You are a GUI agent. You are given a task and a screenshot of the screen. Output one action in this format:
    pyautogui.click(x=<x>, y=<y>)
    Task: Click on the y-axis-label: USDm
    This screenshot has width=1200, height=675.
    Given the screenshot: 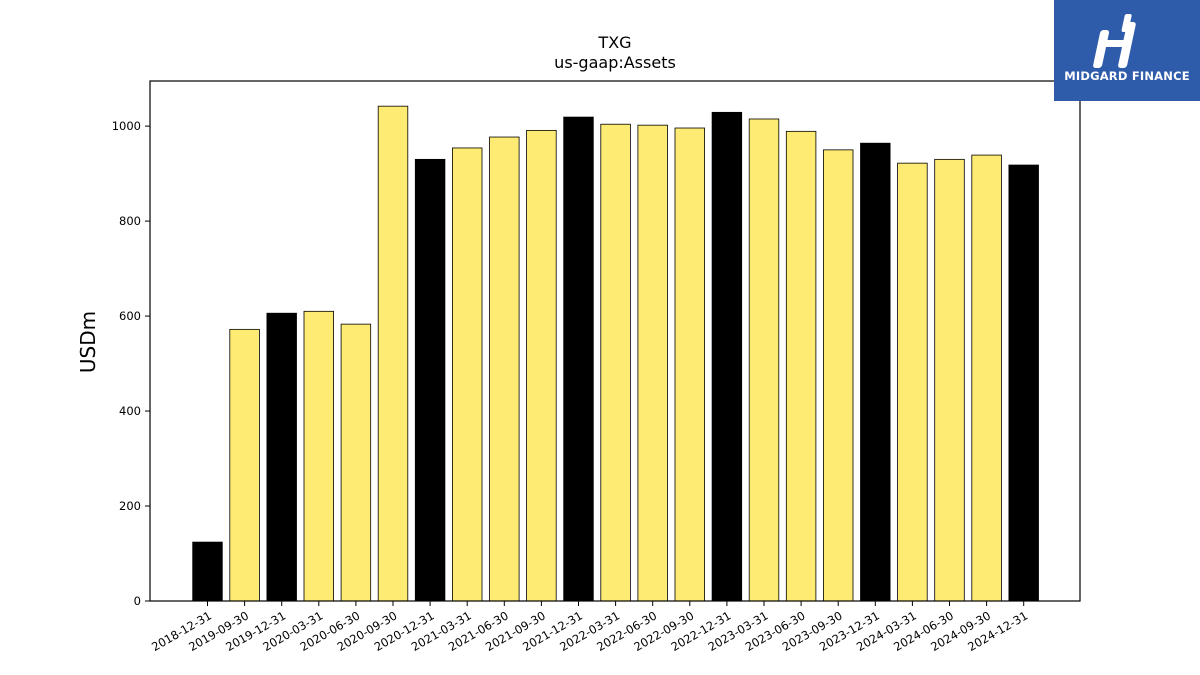 What is the action you would take?
    pyautogui.click(x=88, y=342)
    